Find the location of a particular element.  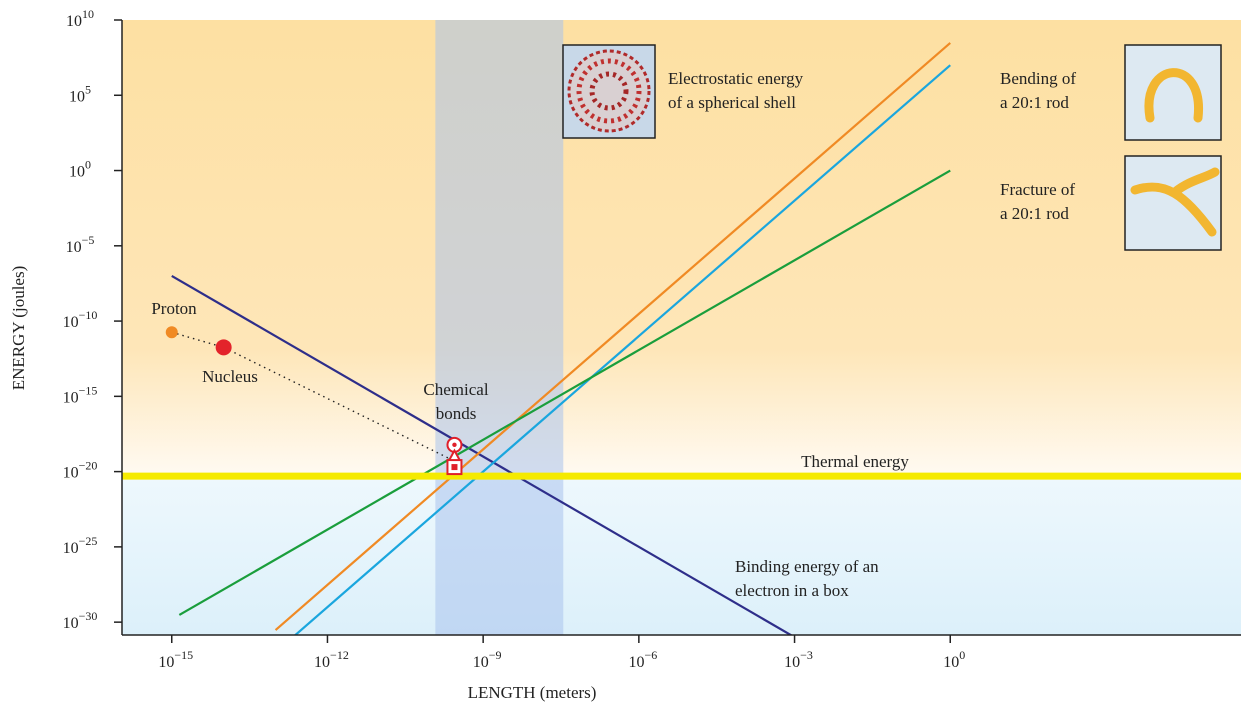

y-tick-label: 10⁻¹⁵ is located at coordinates (80, 394).